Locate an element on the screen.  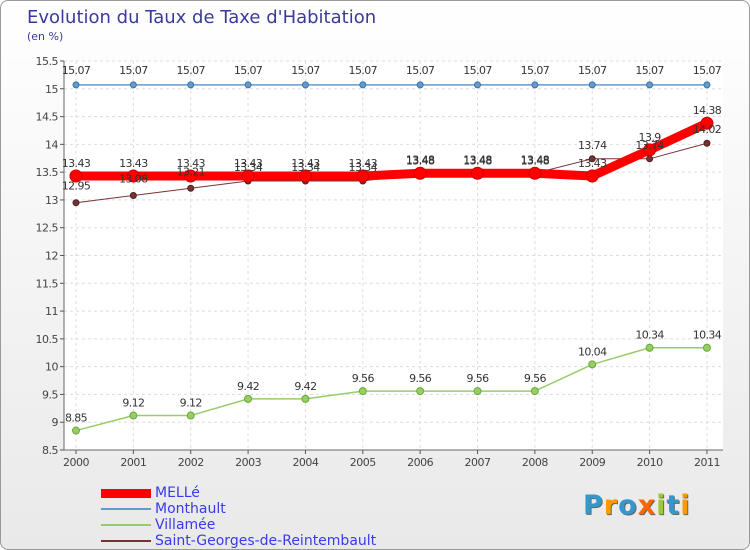
y-tick-label: 8.5 is located at coordinates (50, 450).